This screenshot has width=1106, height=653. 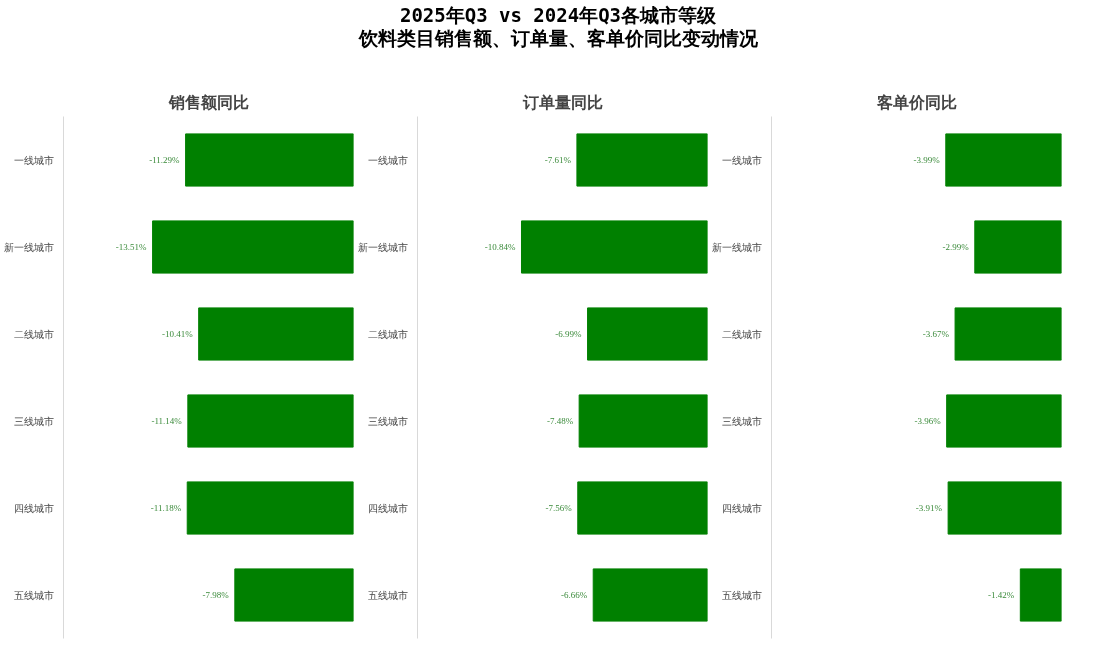 I want to click on data-label: -11.14%, so click(x=167, y=421).